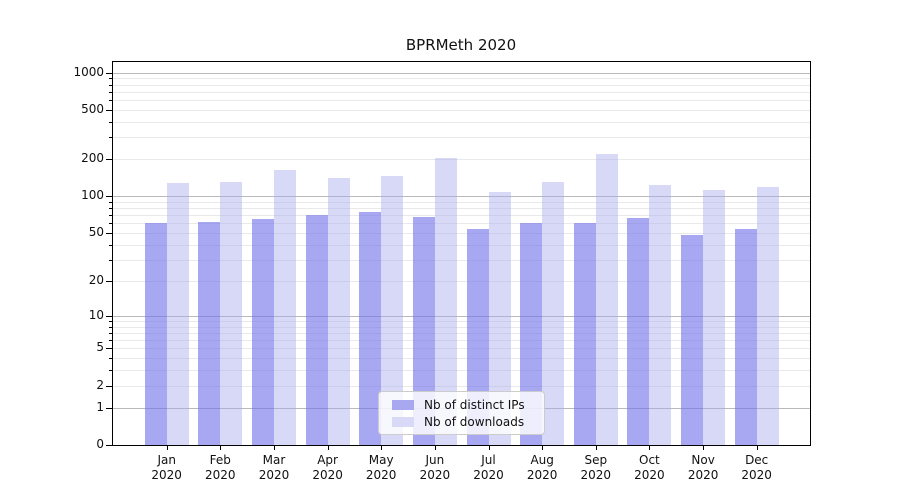 The height and width of the screenshot is (500, 900). What do you see at coordinates (177, 314) in the screenshot?
I see `downloads-bar-jan` at bounding box center [177, 314].